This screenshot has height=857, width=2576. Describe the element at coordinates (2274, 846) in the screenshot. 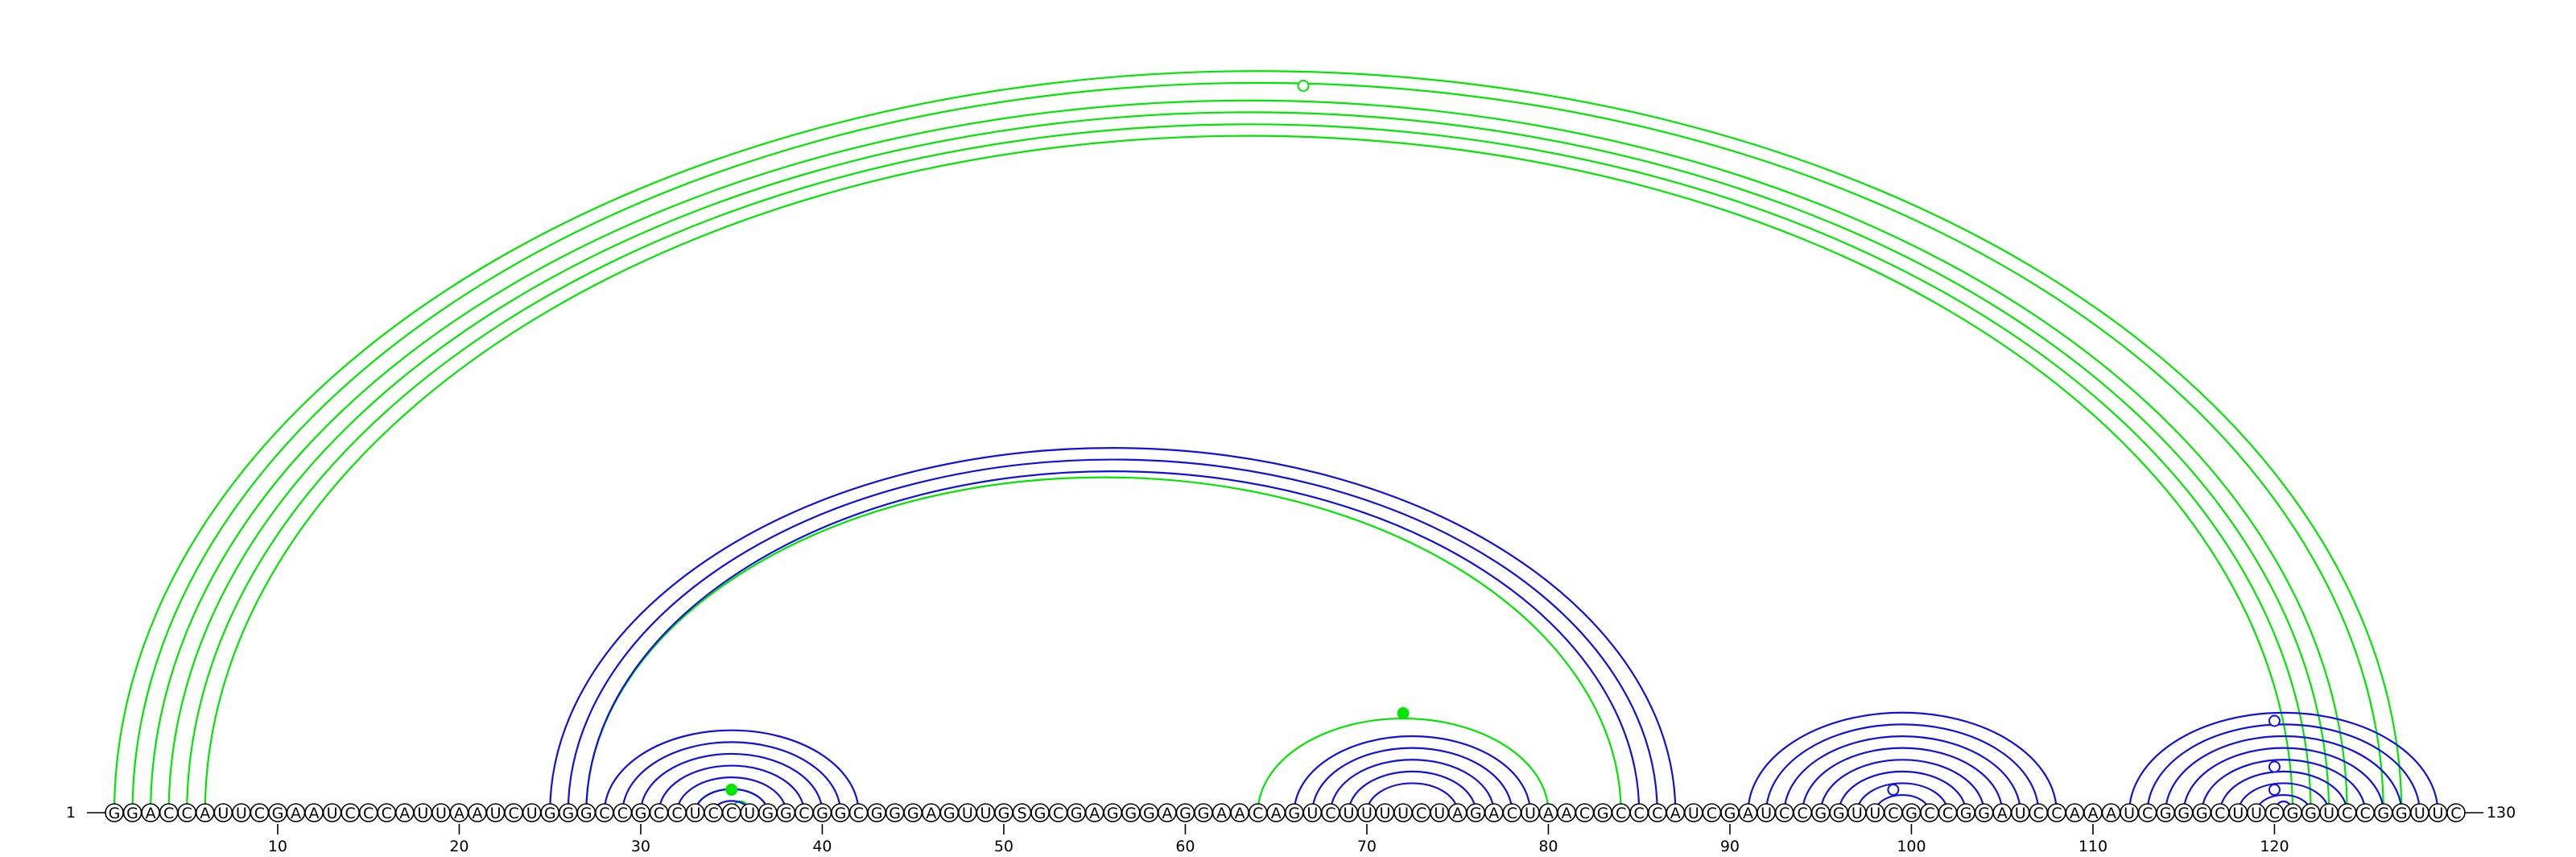

I see `axis-tick-label: 120` at that location.